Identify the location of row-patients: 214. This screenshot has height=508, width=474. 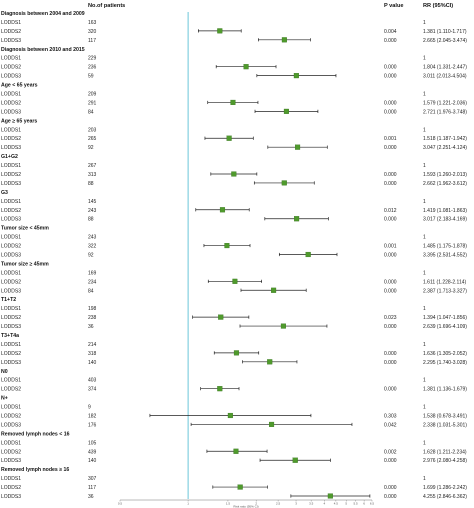
(92, 345).